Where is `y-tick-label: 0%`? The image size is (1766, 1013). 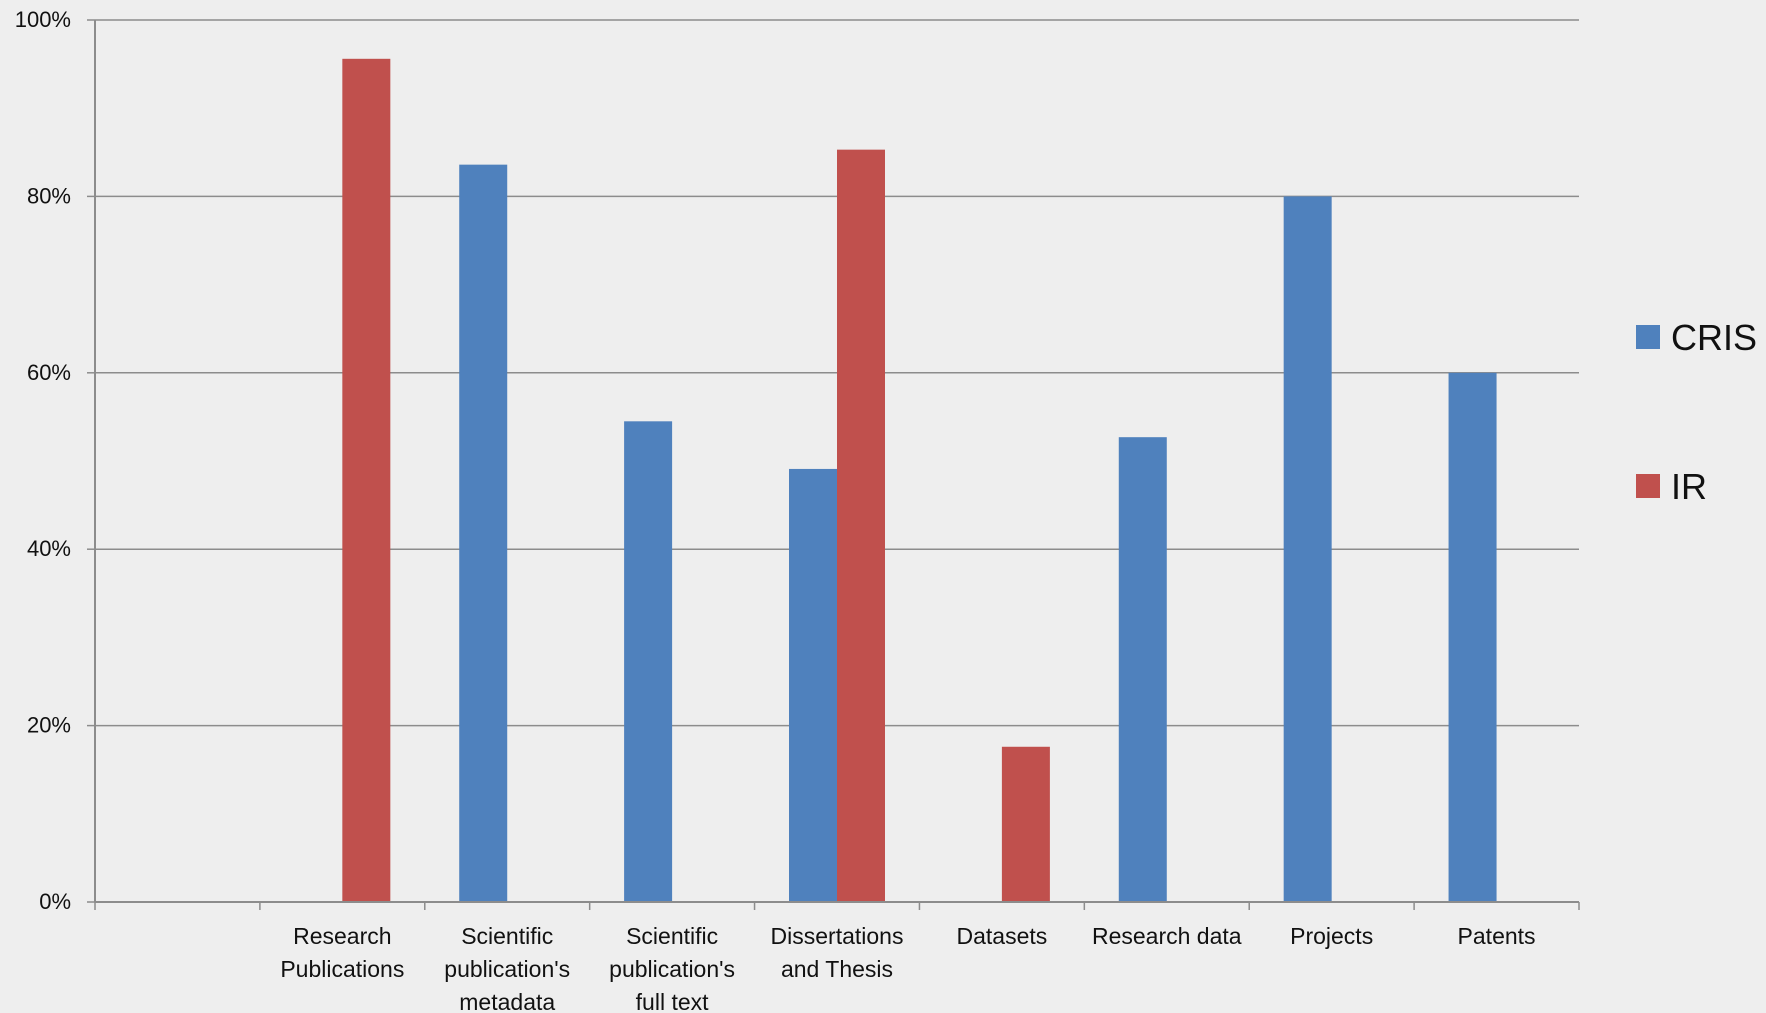 y-tick-label: 0% is located at coordinates (55, 901).